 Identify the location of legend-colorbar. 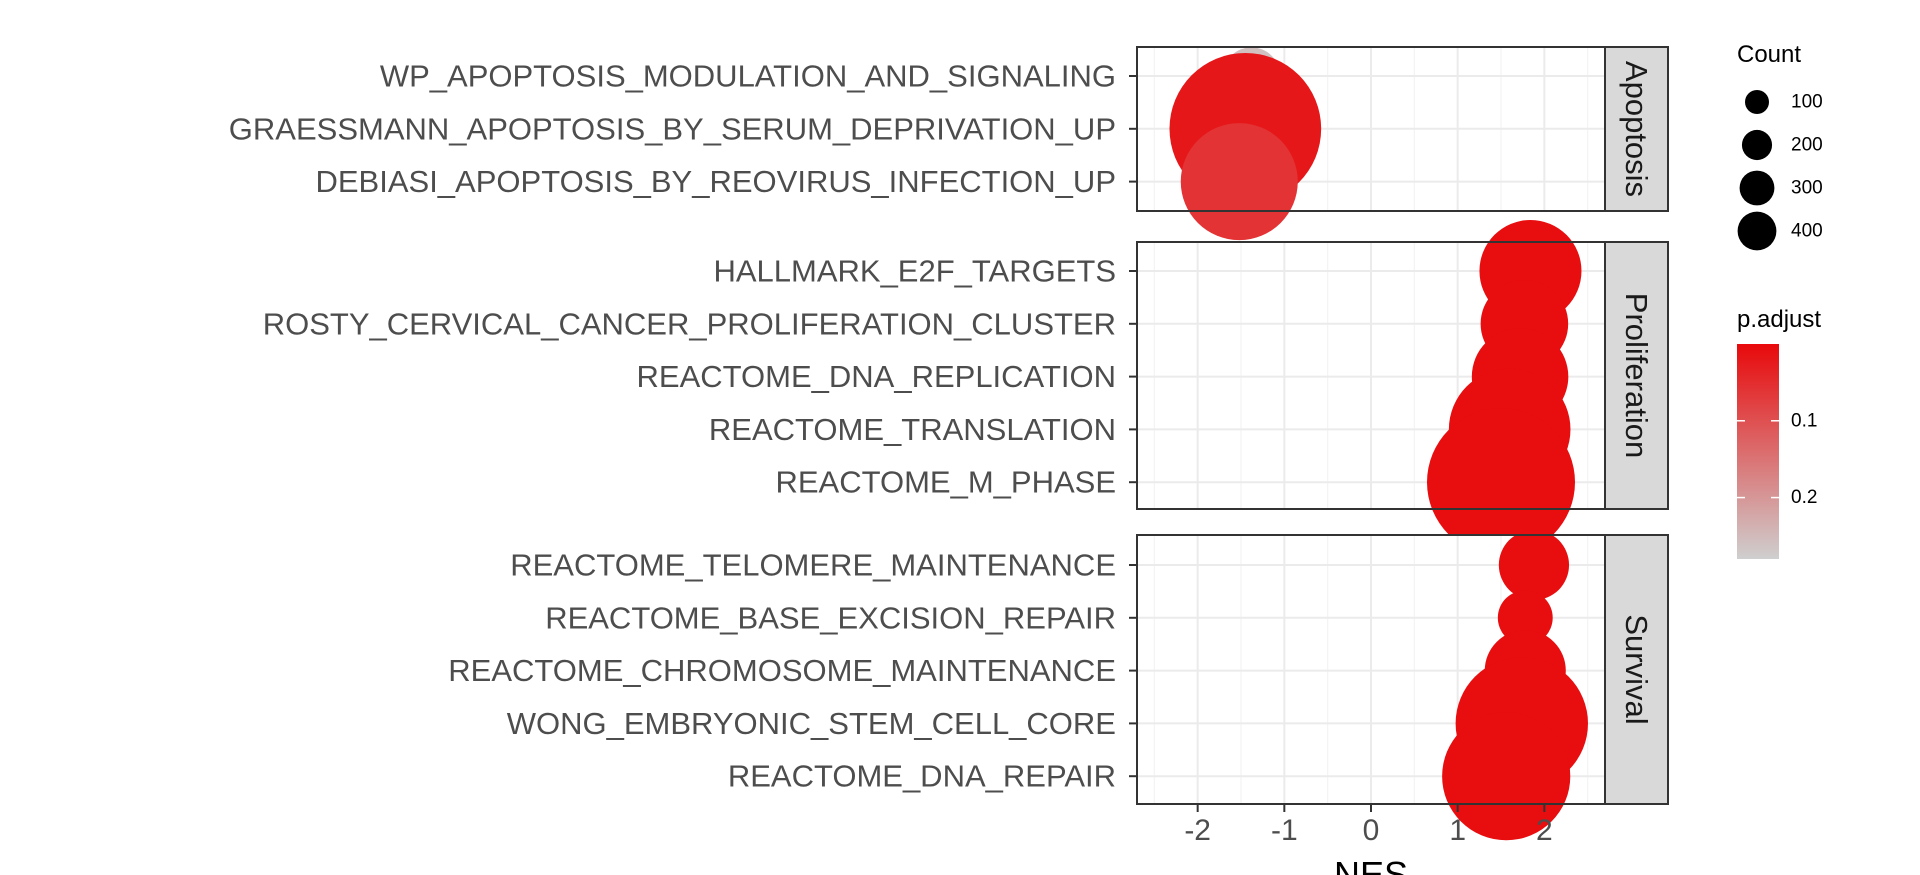
(1758, 451).